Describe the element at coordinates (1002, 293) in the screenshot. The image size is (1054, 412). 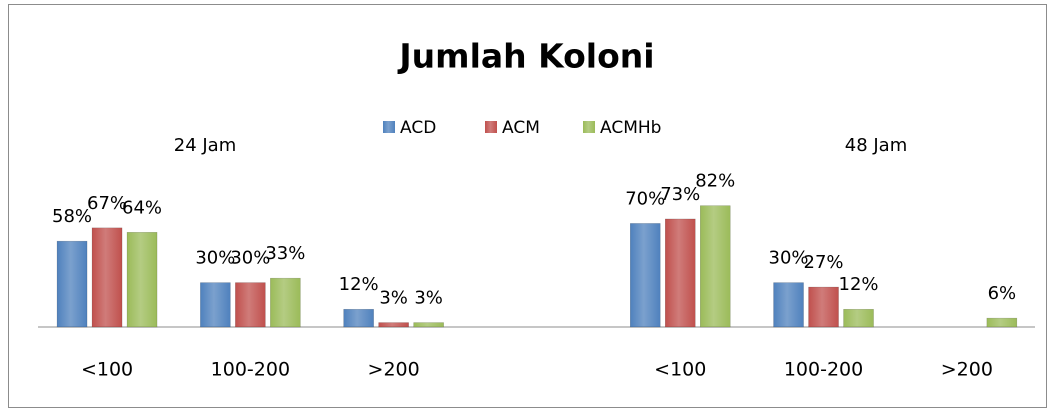
I see `data-label: 6%` at that location.